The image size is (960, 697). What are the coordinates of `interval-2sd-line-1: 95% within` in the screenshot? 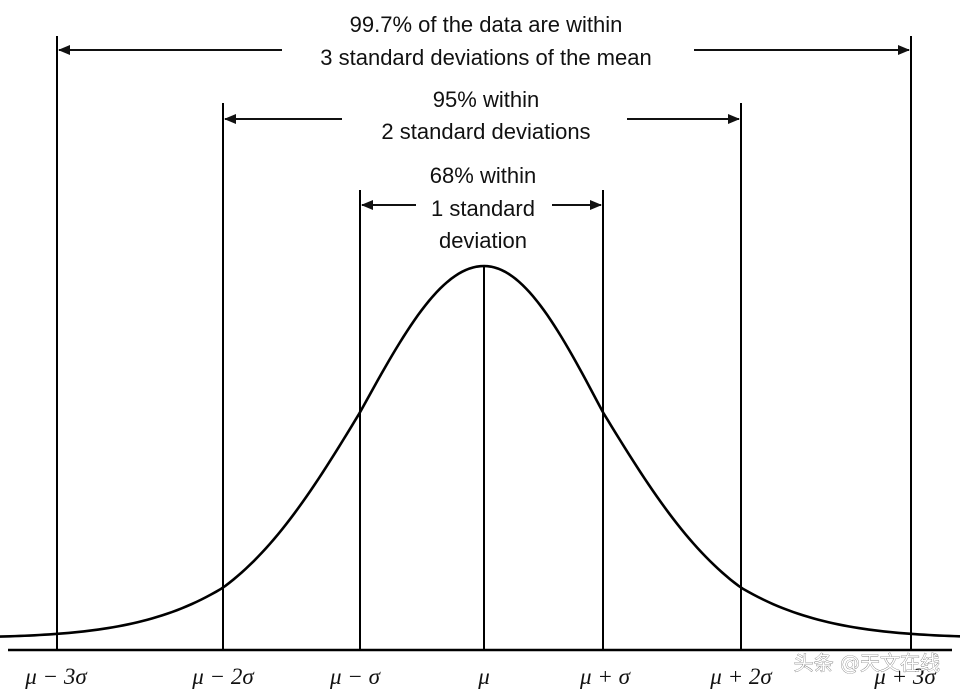 It's located at (486, 99).